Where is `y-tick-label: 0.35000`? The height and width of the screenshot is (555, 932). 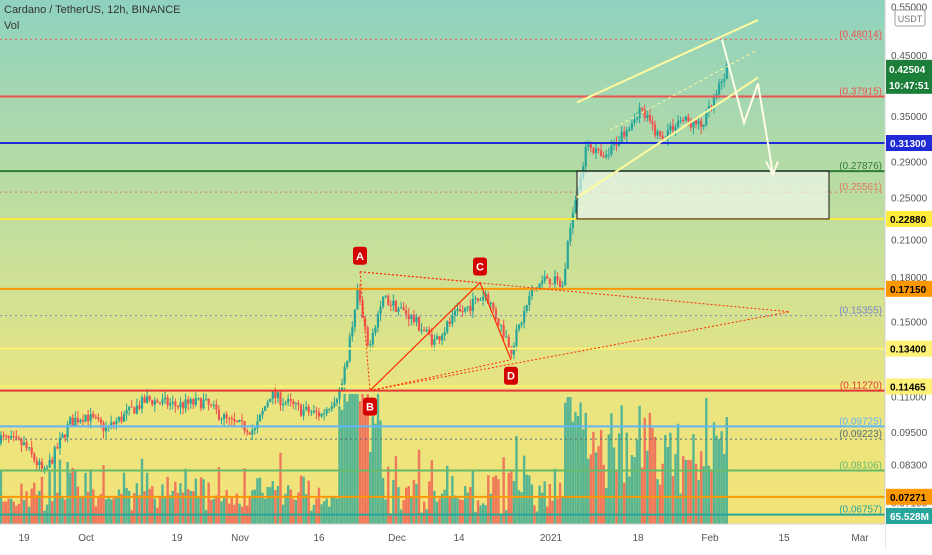
y-tick-label: 0.35000 is located at coordinates (909, 117).